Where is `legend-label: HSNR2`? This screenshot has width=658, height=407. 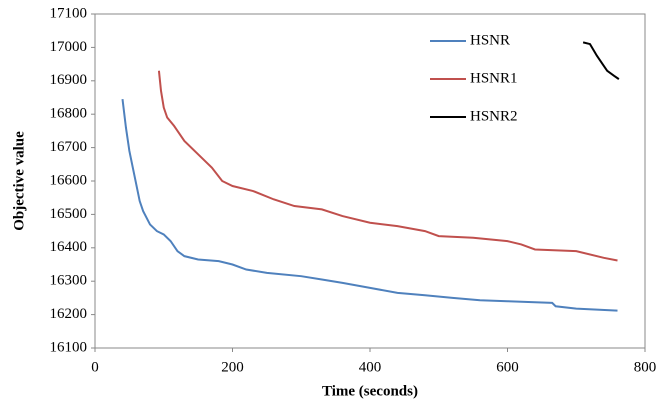
legend-label: HSNR2 is located at coordinates (494, 116).